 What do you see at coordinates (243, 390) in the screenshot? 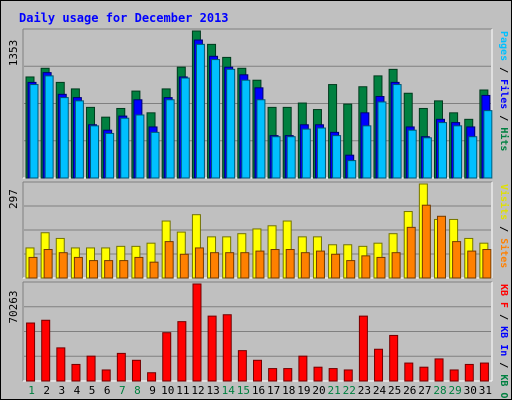
I see `x-tick-label: 15` at bounding box center [243, 390].